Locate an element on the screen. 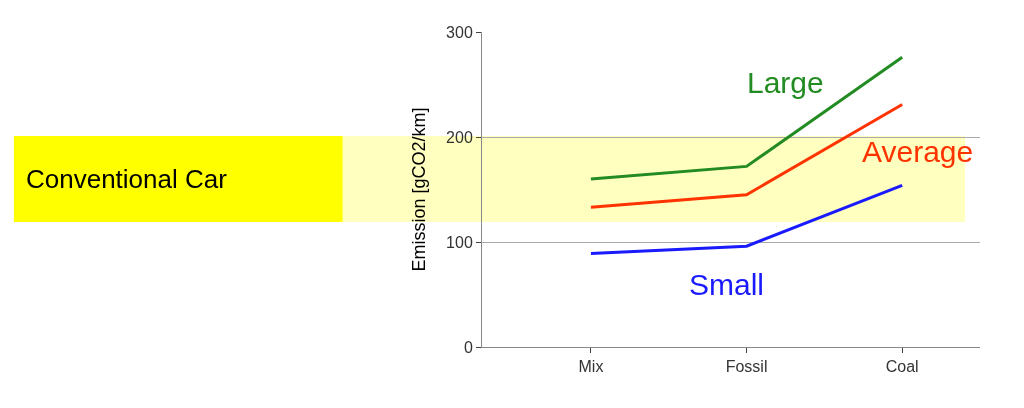 The image size is (1024, 408). y-tick-label: 100 is located at coordinates (459, 242).